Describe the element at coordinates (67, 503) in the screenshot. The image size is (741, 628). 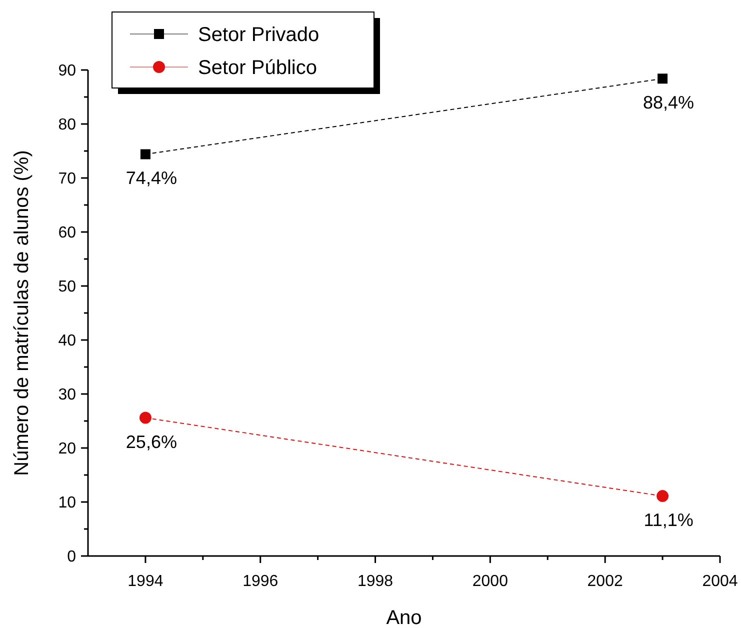
I see `y-tick-label: 10` at that location.